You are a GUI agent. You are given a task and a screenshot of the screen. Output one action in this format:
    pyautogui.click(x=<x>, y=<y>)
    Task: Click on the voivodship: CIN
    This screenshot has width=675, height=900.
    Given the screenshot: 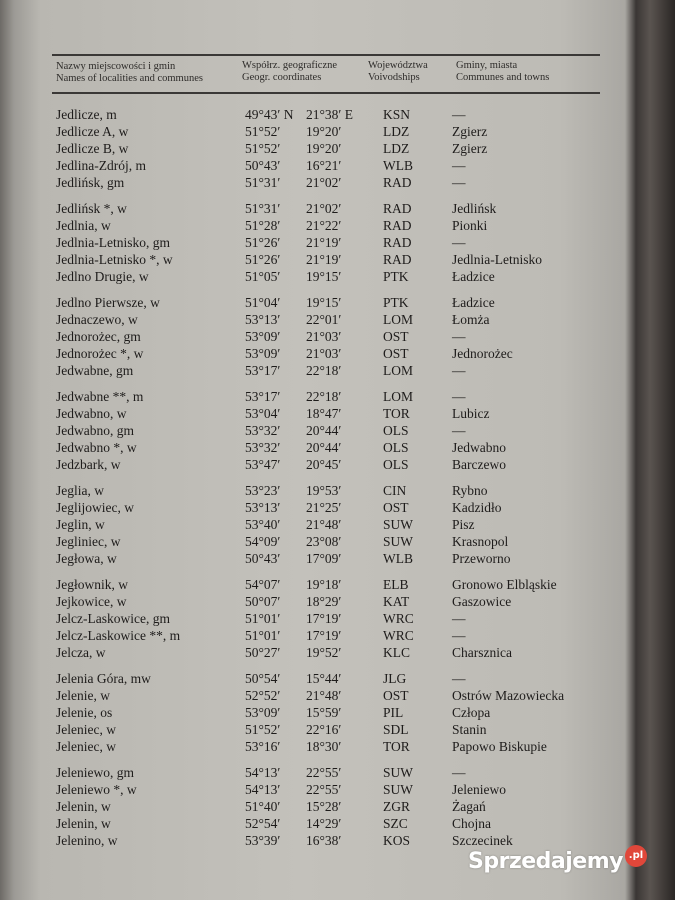 What is the action you would take?
    pyautogui.click(x=395, y=490)
    